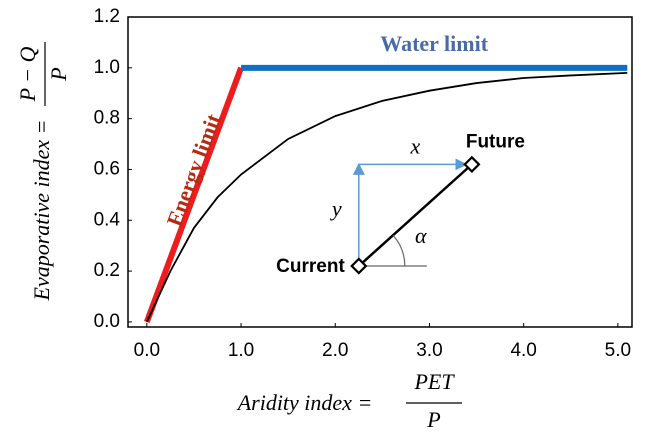  What do you see at coordinates (421, 235) in the screenshot?
I see `symbol-label: α` at bounding box center [421, 235].